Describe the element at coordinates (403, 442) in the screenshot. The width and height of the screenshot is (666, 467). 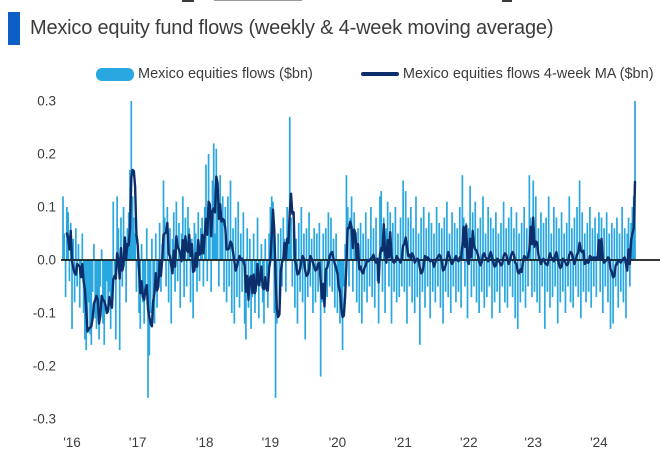
I see `x-tick-label: '21` at that location.